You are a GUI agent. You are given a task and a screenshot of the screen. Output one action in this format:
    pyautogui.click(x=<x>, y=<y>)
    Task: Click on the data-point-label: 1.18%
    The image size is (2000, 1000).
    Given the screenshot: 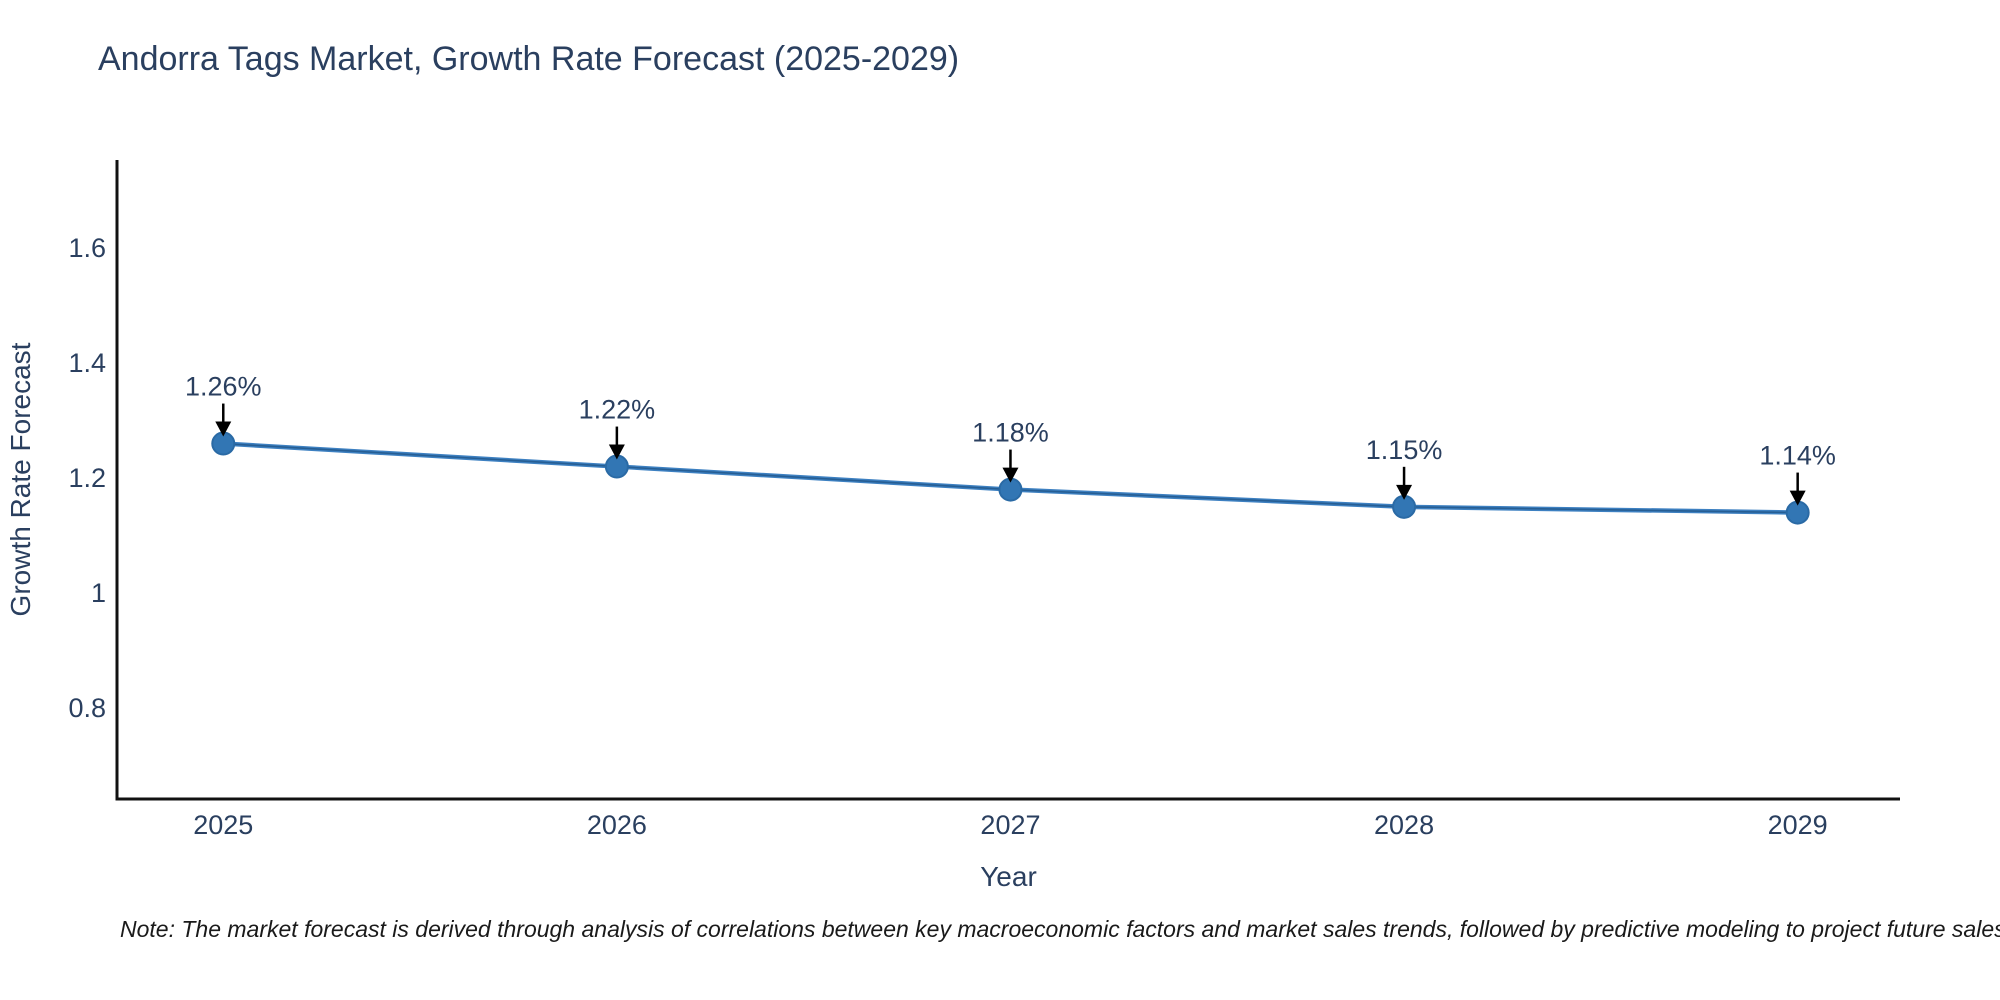 What is the action you would take?
    pyautogui.click(x=1010, y=433)
    